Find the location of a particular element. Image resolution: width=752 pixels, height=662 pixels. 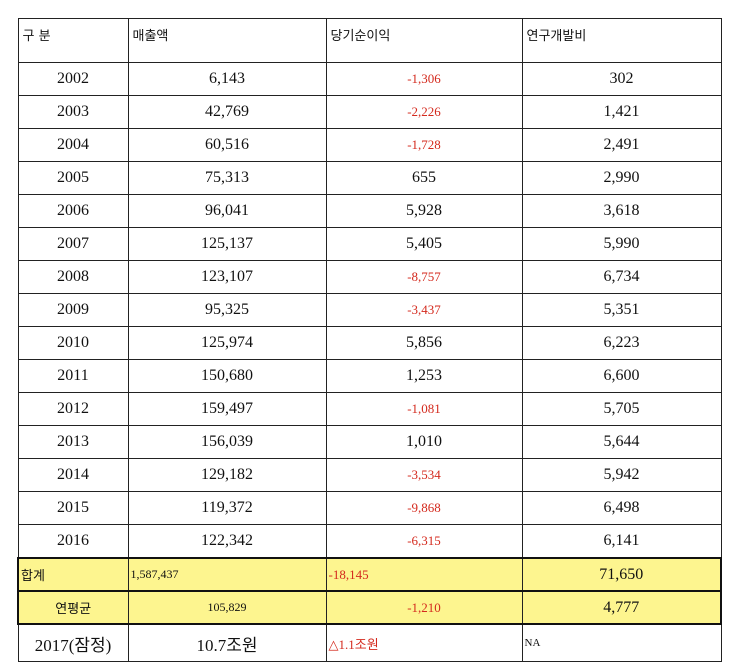

sales-cell: 95,325 is located at coordinates (227, 310).